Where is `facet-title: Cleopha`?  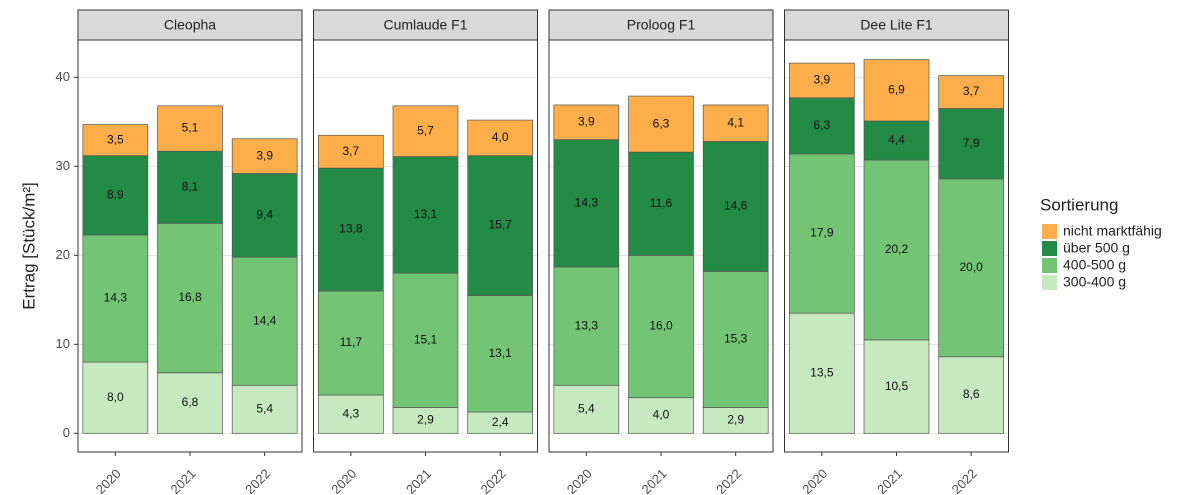 facet-title: Cleopha is located at coordinates (190, 25).